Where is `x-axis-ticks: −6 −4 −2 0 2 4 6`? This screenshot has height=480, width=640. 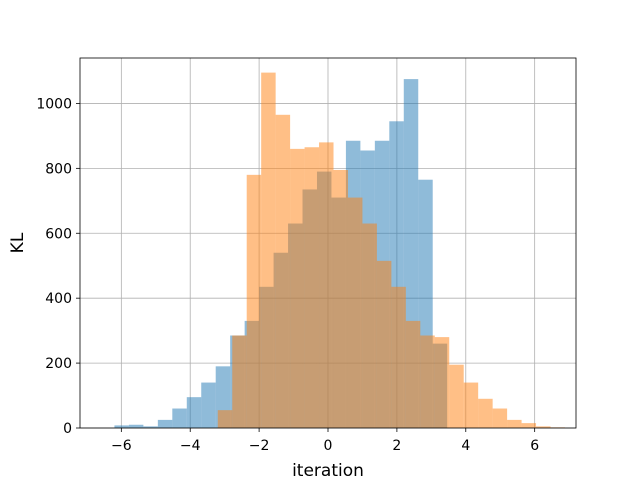
x-axis-ticks: −6 −4 −2 0 2 4 6 is located at coordinates (325, 441).